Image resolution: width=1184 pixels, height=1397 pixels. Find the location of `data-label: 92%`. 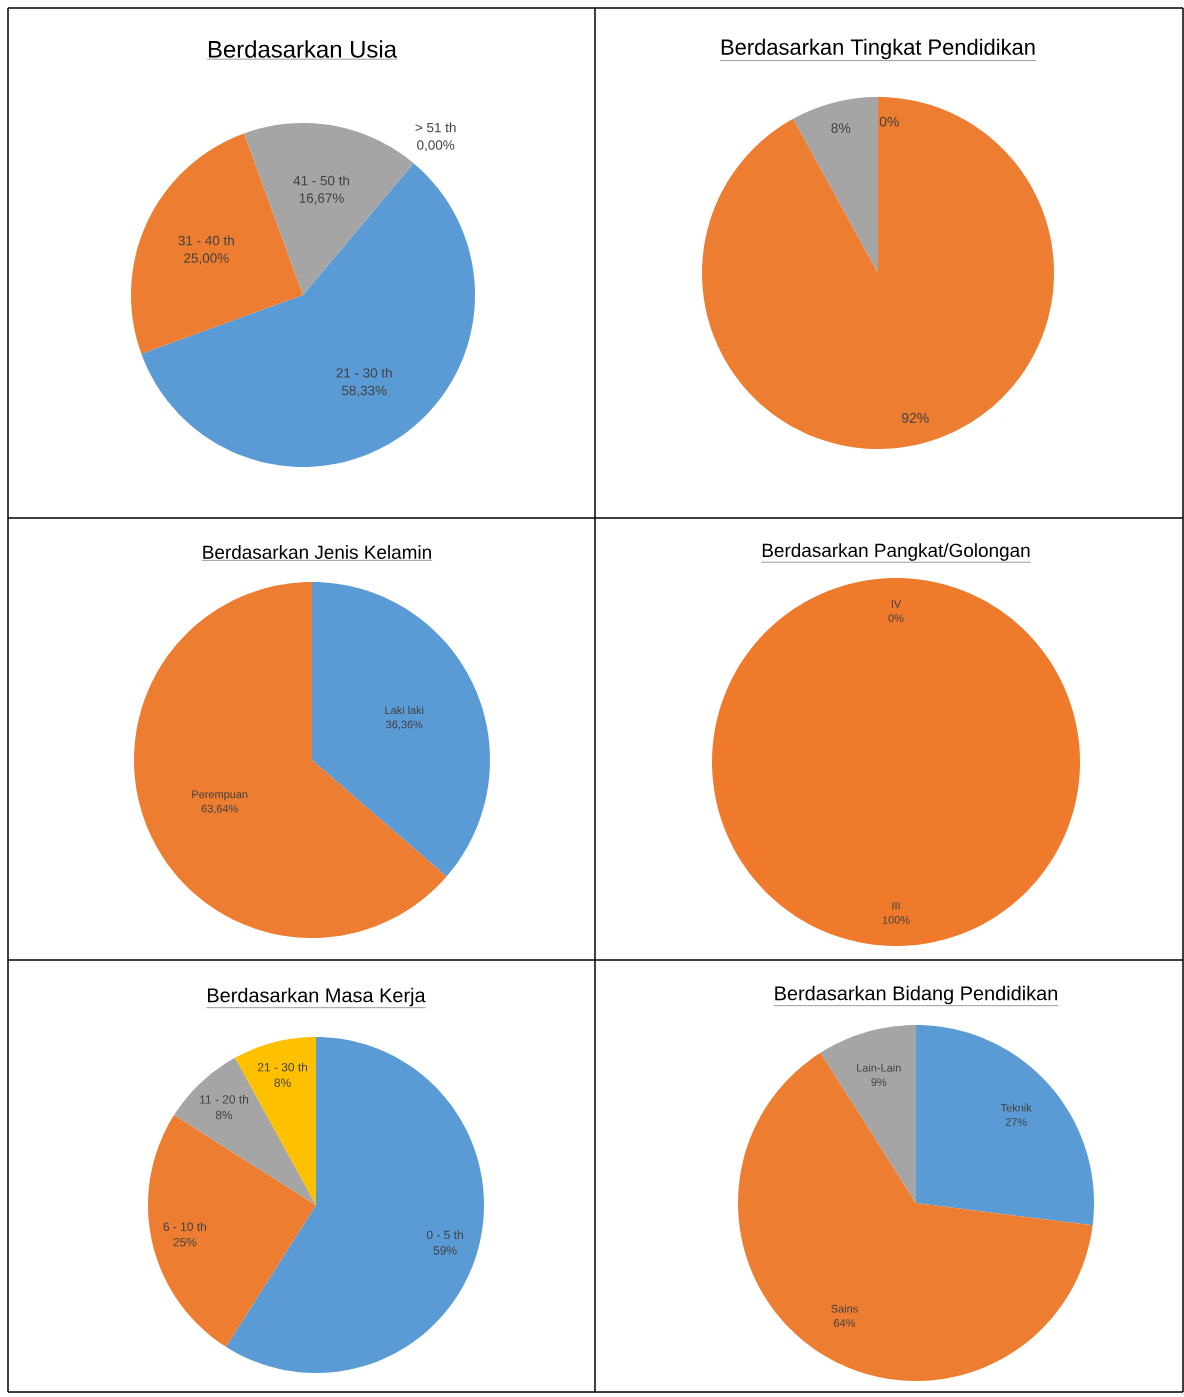

data-label: 92% is located at coordinates (915, 417).